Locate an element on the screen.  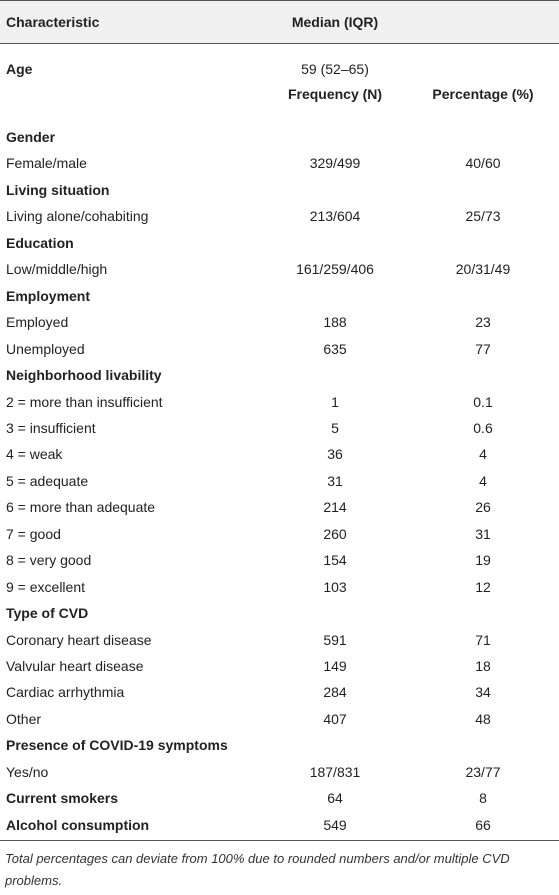
row-label: Cardiac arrhythmia is located at coordinates (65, 692).